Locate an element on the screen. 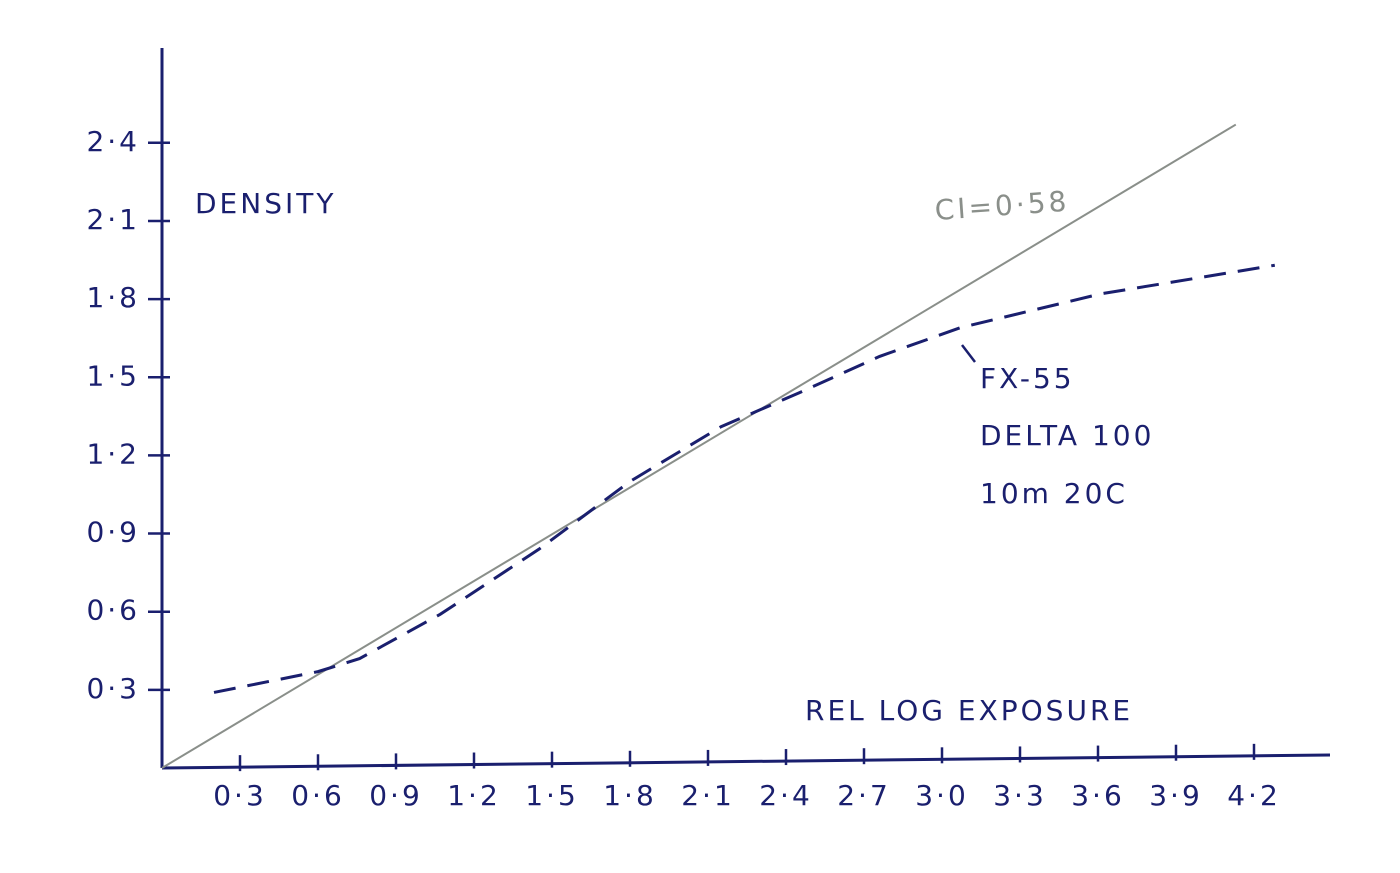 Image resolution: width=1400 pixels, height=873 pixels. annotation: FX-55 is located at coordinates (1027, 378).